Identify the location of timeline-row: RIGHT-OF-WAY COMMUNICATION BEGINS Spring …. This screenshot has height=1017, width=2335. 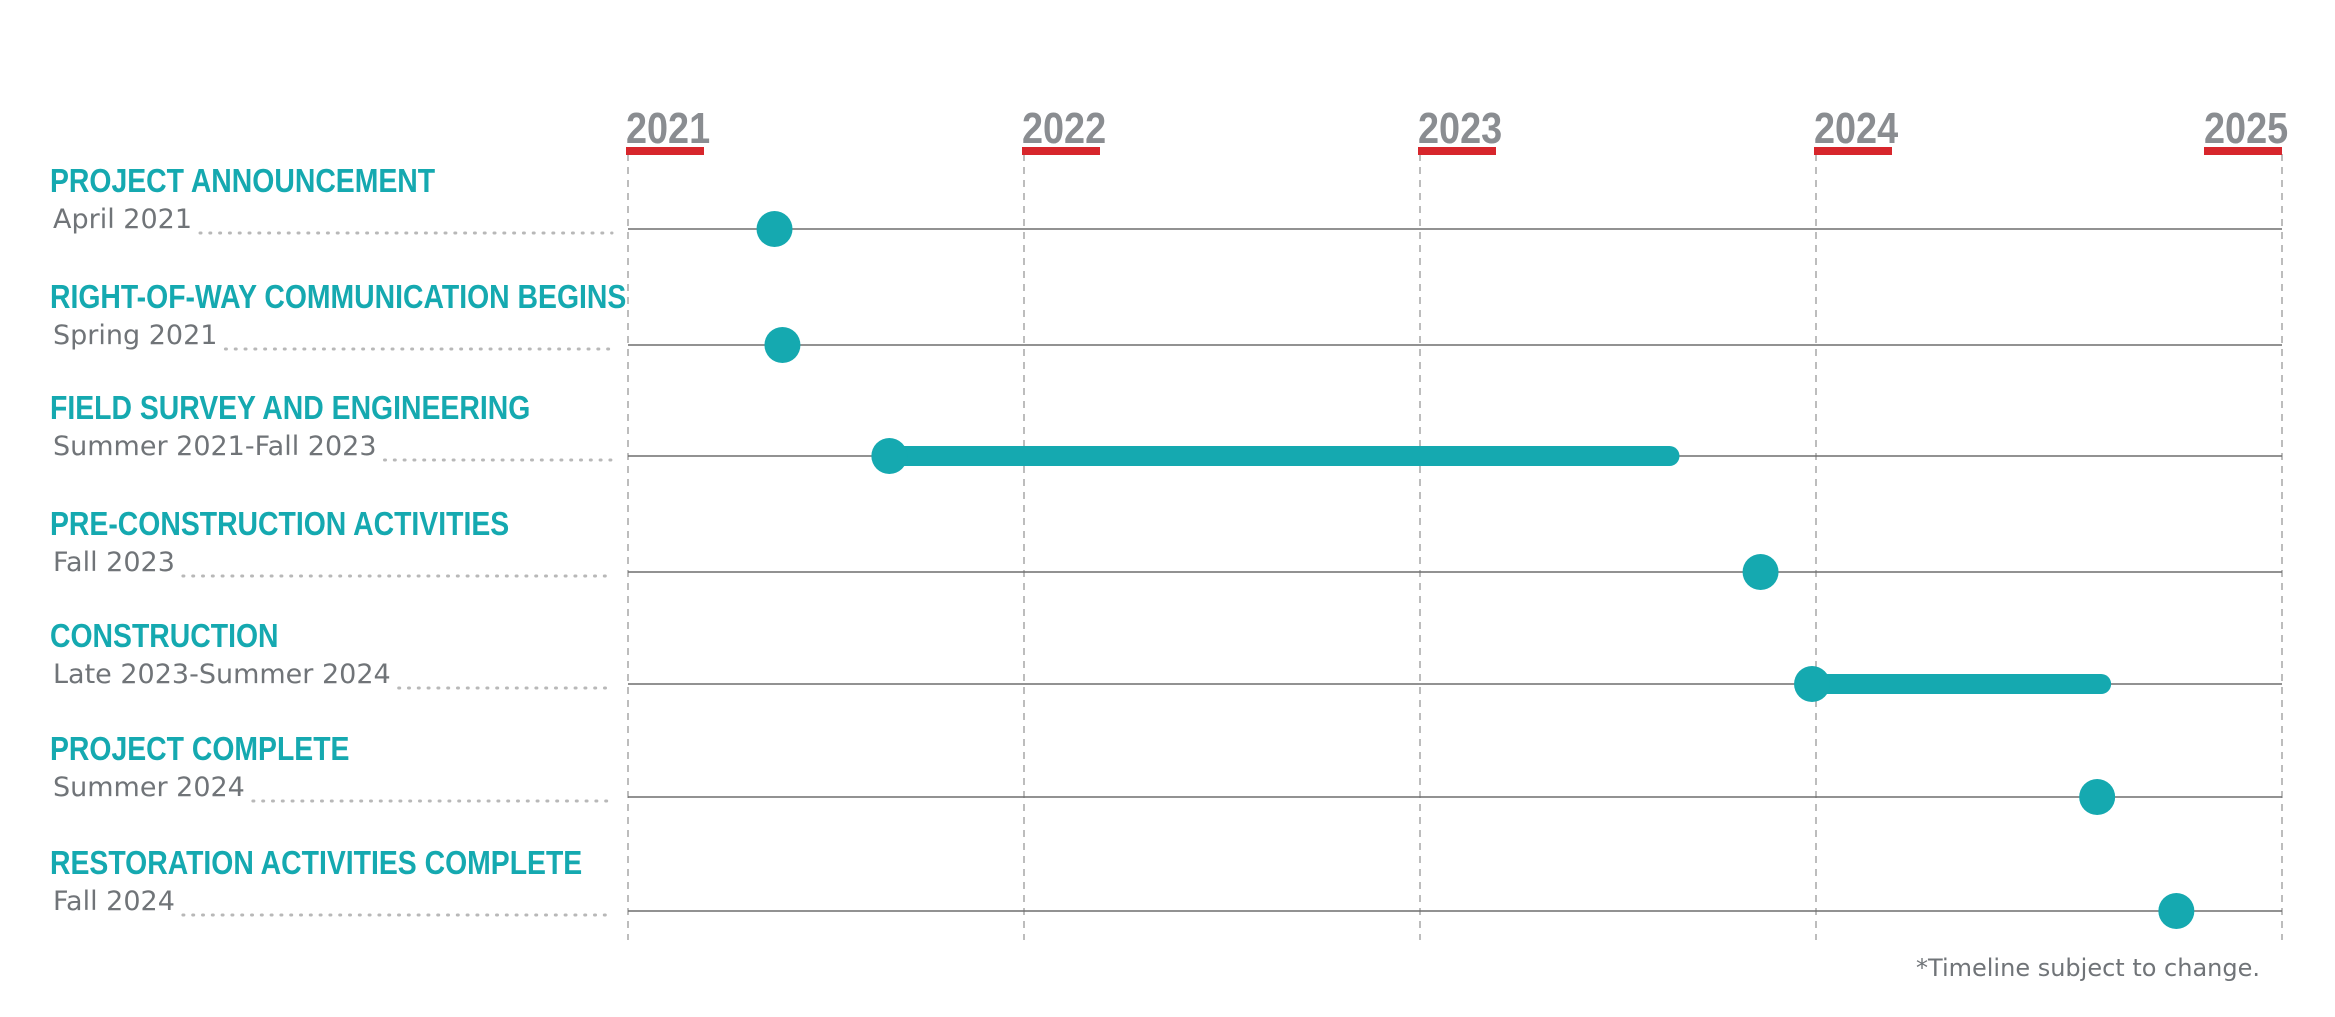
(1166, 320).